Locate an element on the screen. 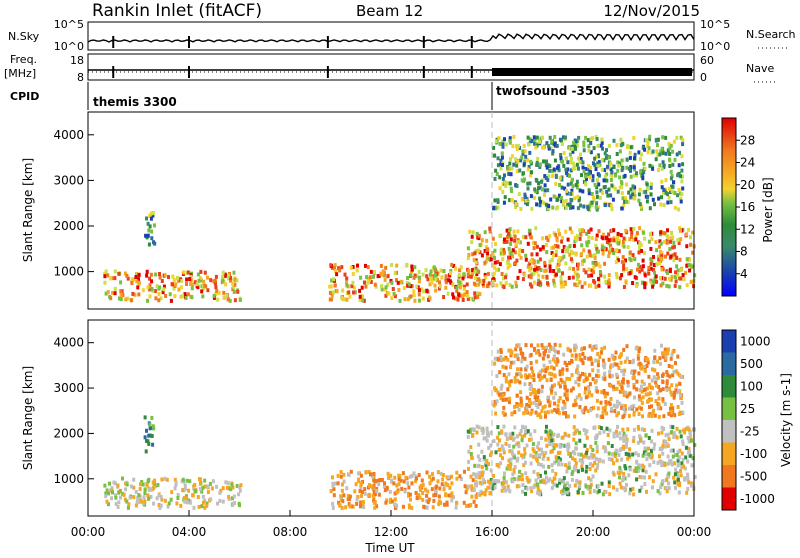 This screenshot has width=800, height=558. power-cb-ticklabel-3: 16 is located at coordinates (747, 207).